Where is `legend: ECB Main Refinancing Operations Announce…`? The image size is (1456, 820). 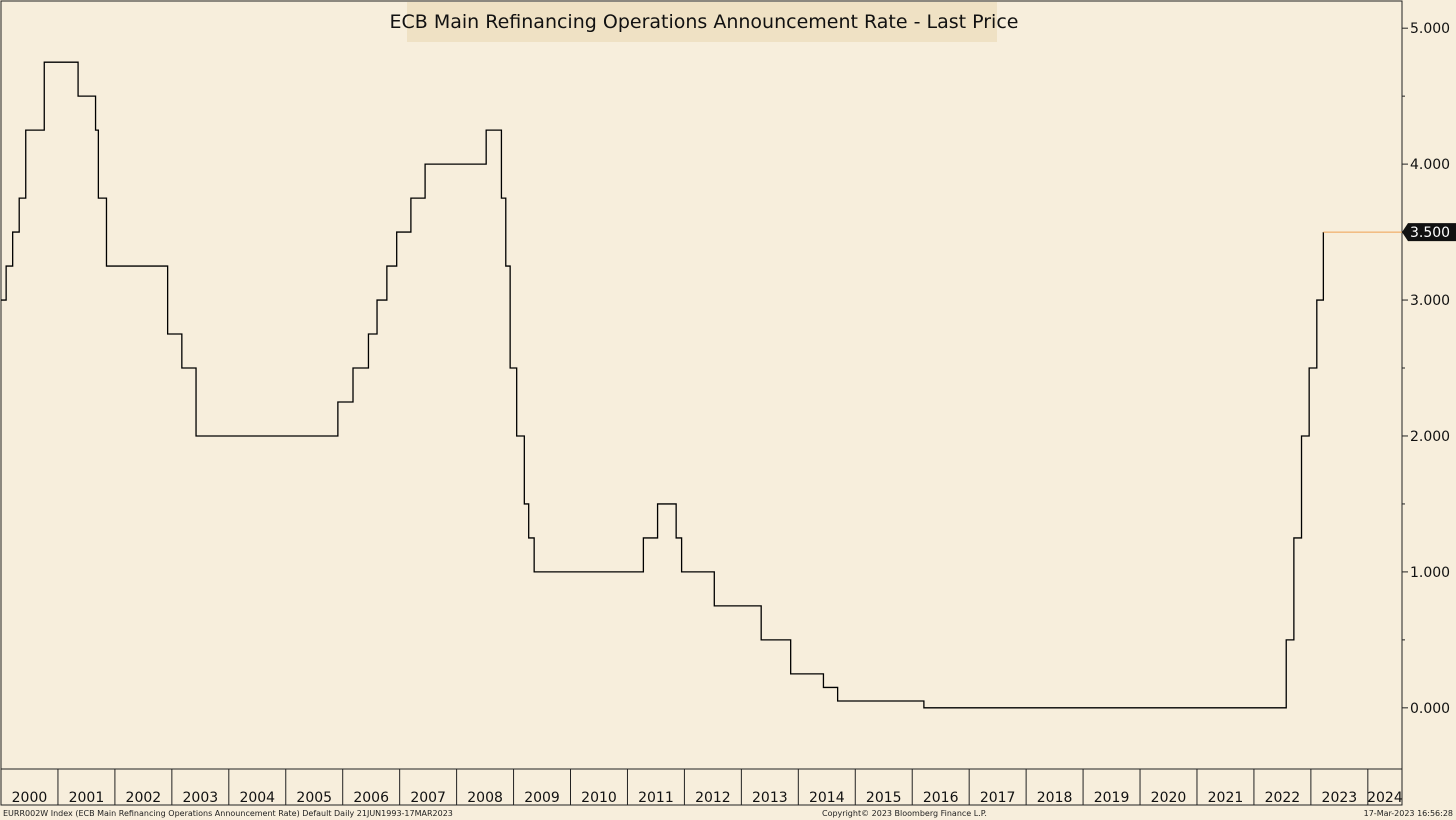 legend: ECB Main Refinancing Operations Announce… is located at coordinates (704, 22).